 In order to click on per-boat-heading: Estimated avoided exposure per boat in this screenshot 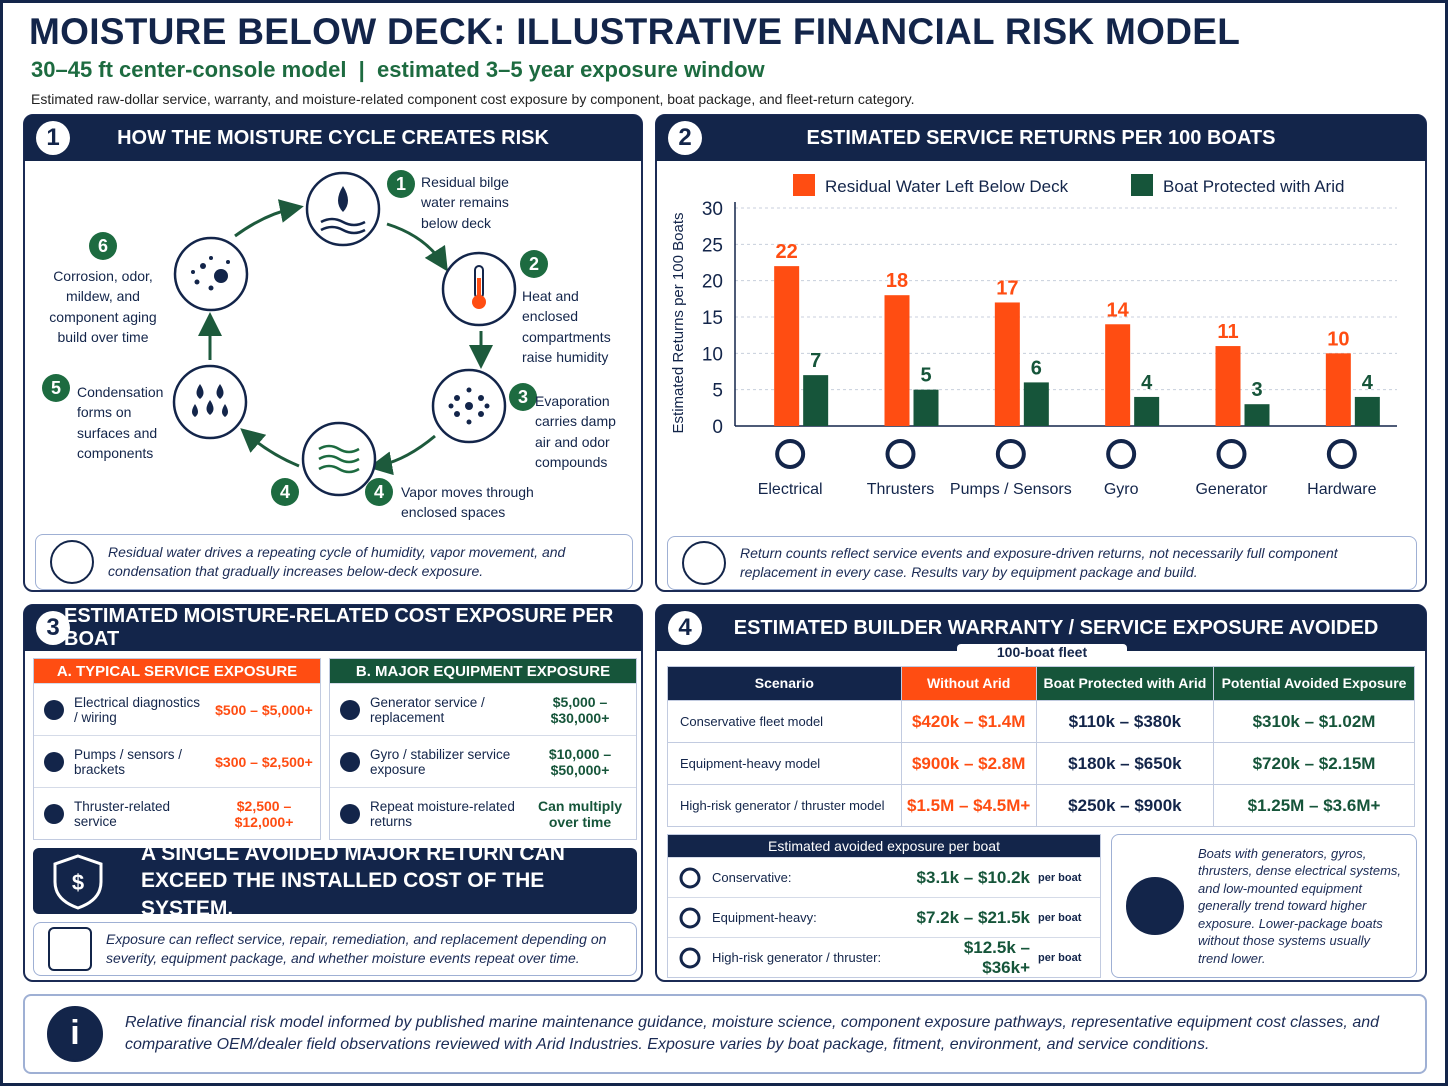, I will do `click(884, 846)`.